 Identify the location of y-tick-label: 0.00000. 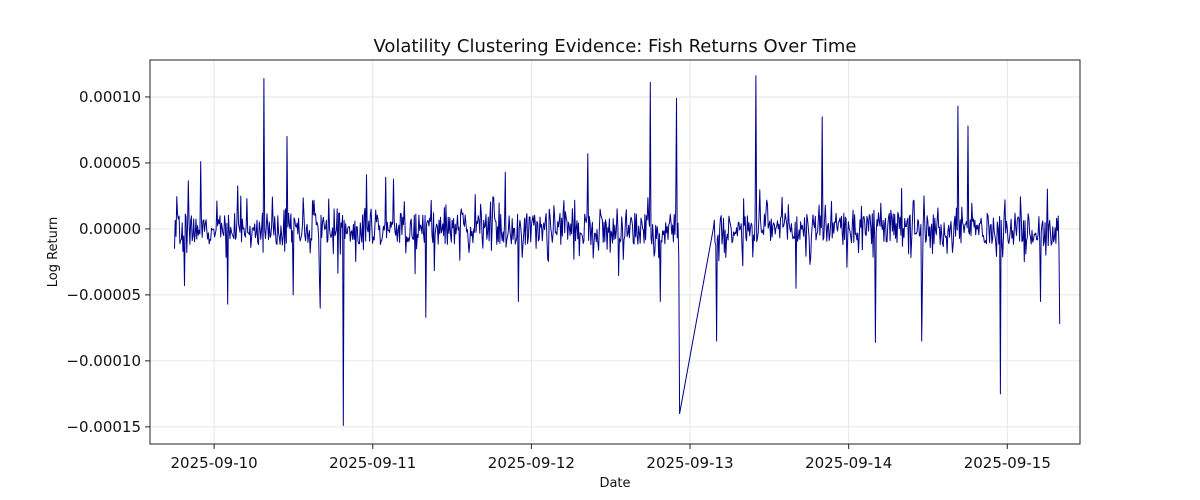
(110, 229).